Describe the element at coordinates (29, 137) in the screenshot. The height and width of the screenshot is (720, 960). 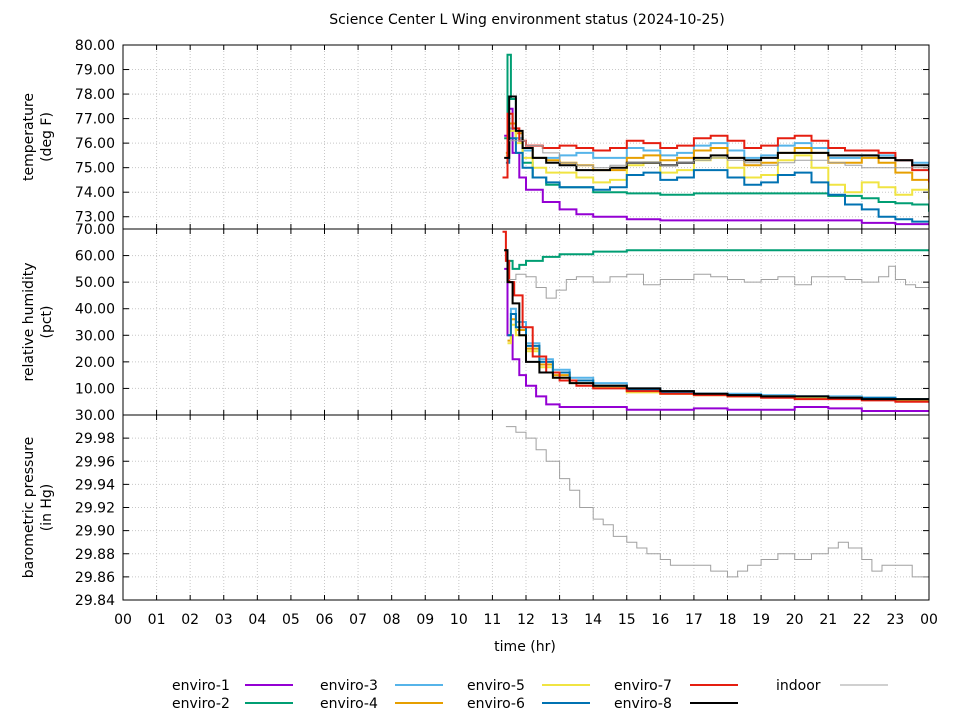
I see `y-axis-label: temperature` at that location.